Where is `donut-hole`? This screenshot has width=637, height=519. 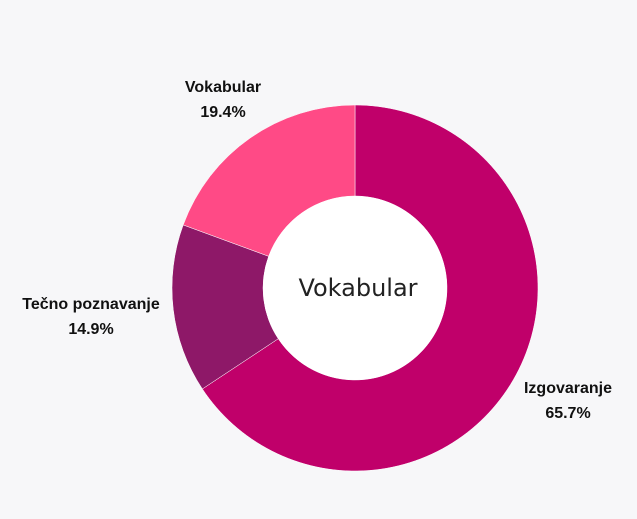
donut-hole is located at coordinates (355, 288).